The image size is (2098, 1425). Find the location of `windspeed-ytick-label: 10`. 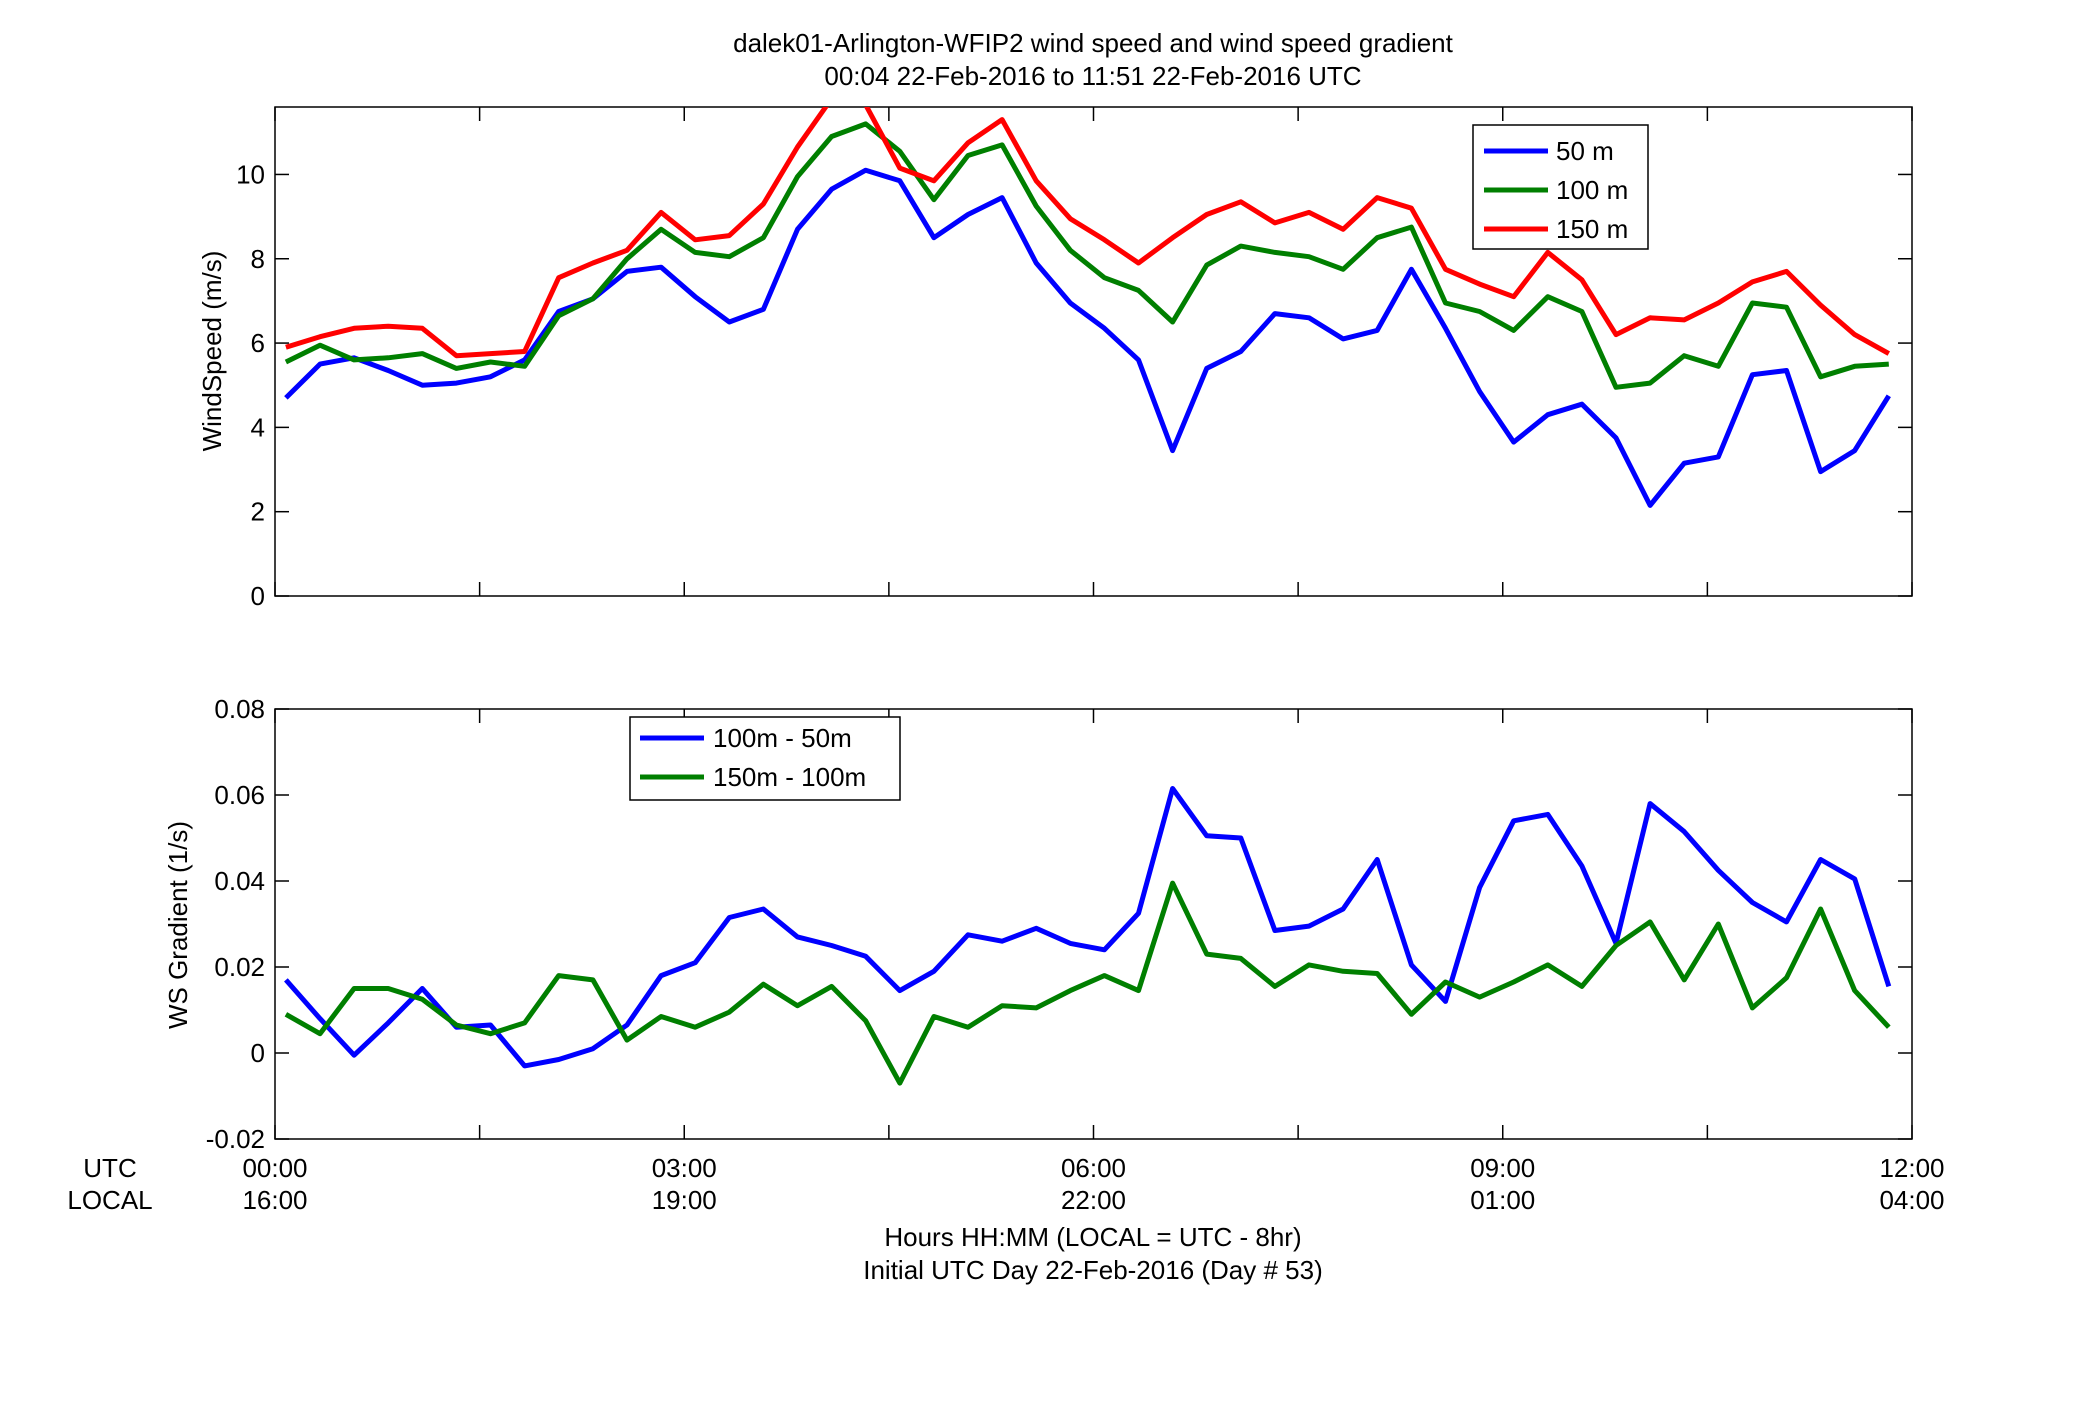

windspeed-ytick-label: 10 is located at coordinates (250, 174).